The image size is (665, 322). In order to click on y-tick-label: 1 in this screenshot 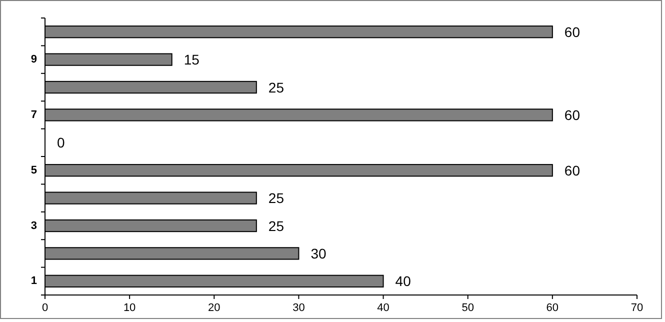, I will do `click(33, 281)`.